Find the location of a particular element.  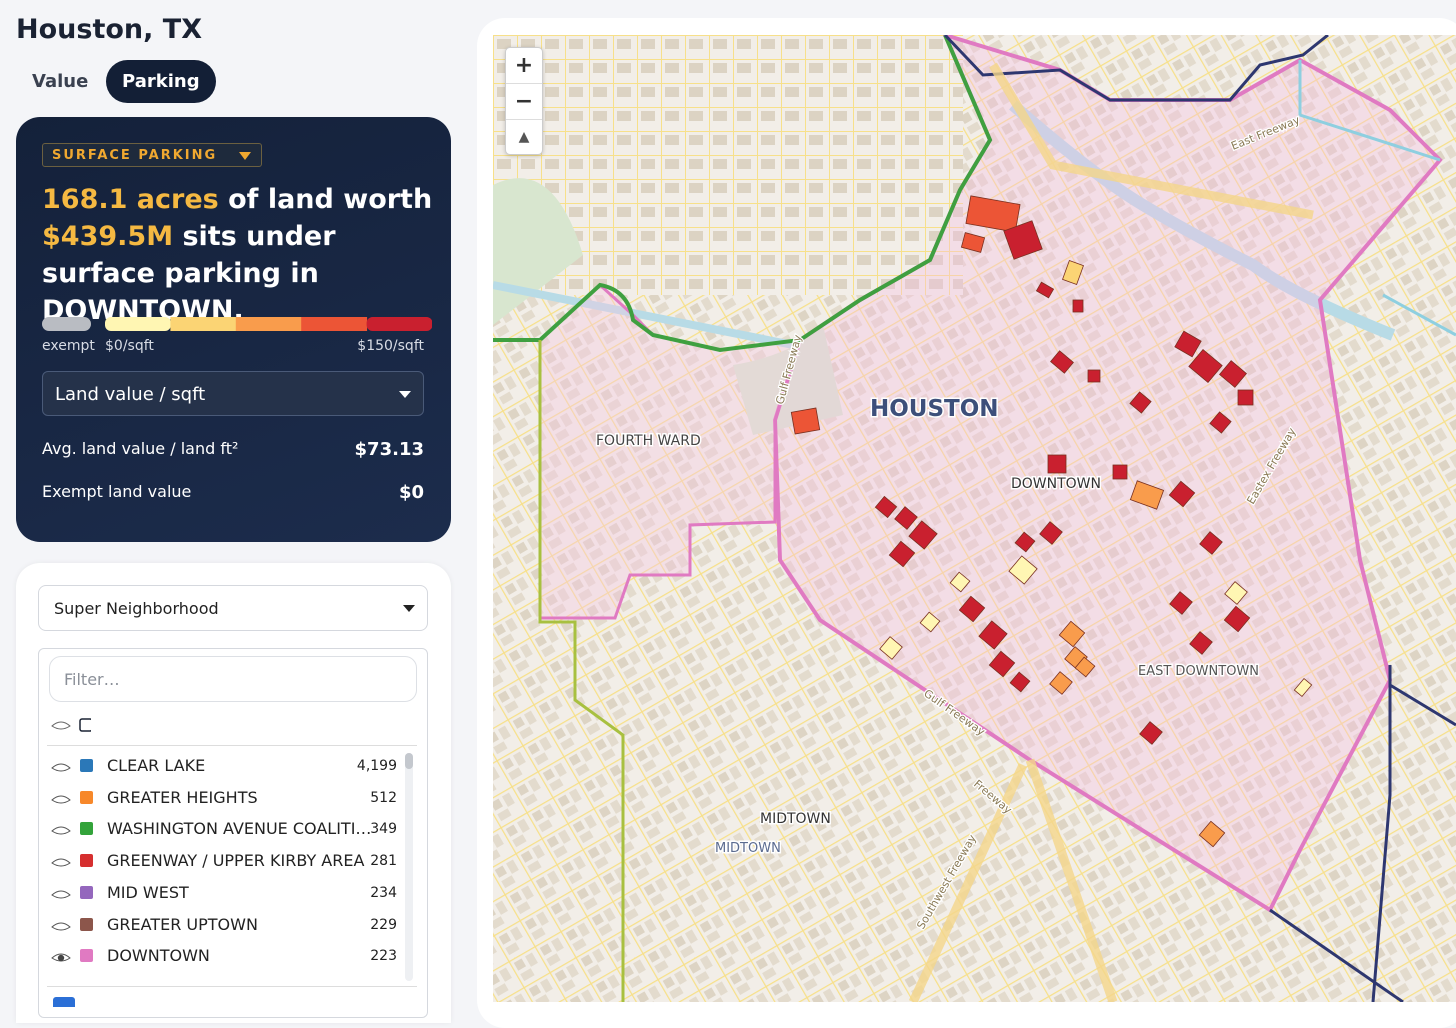

zoom-out: − is located at coordinates (524, 102).